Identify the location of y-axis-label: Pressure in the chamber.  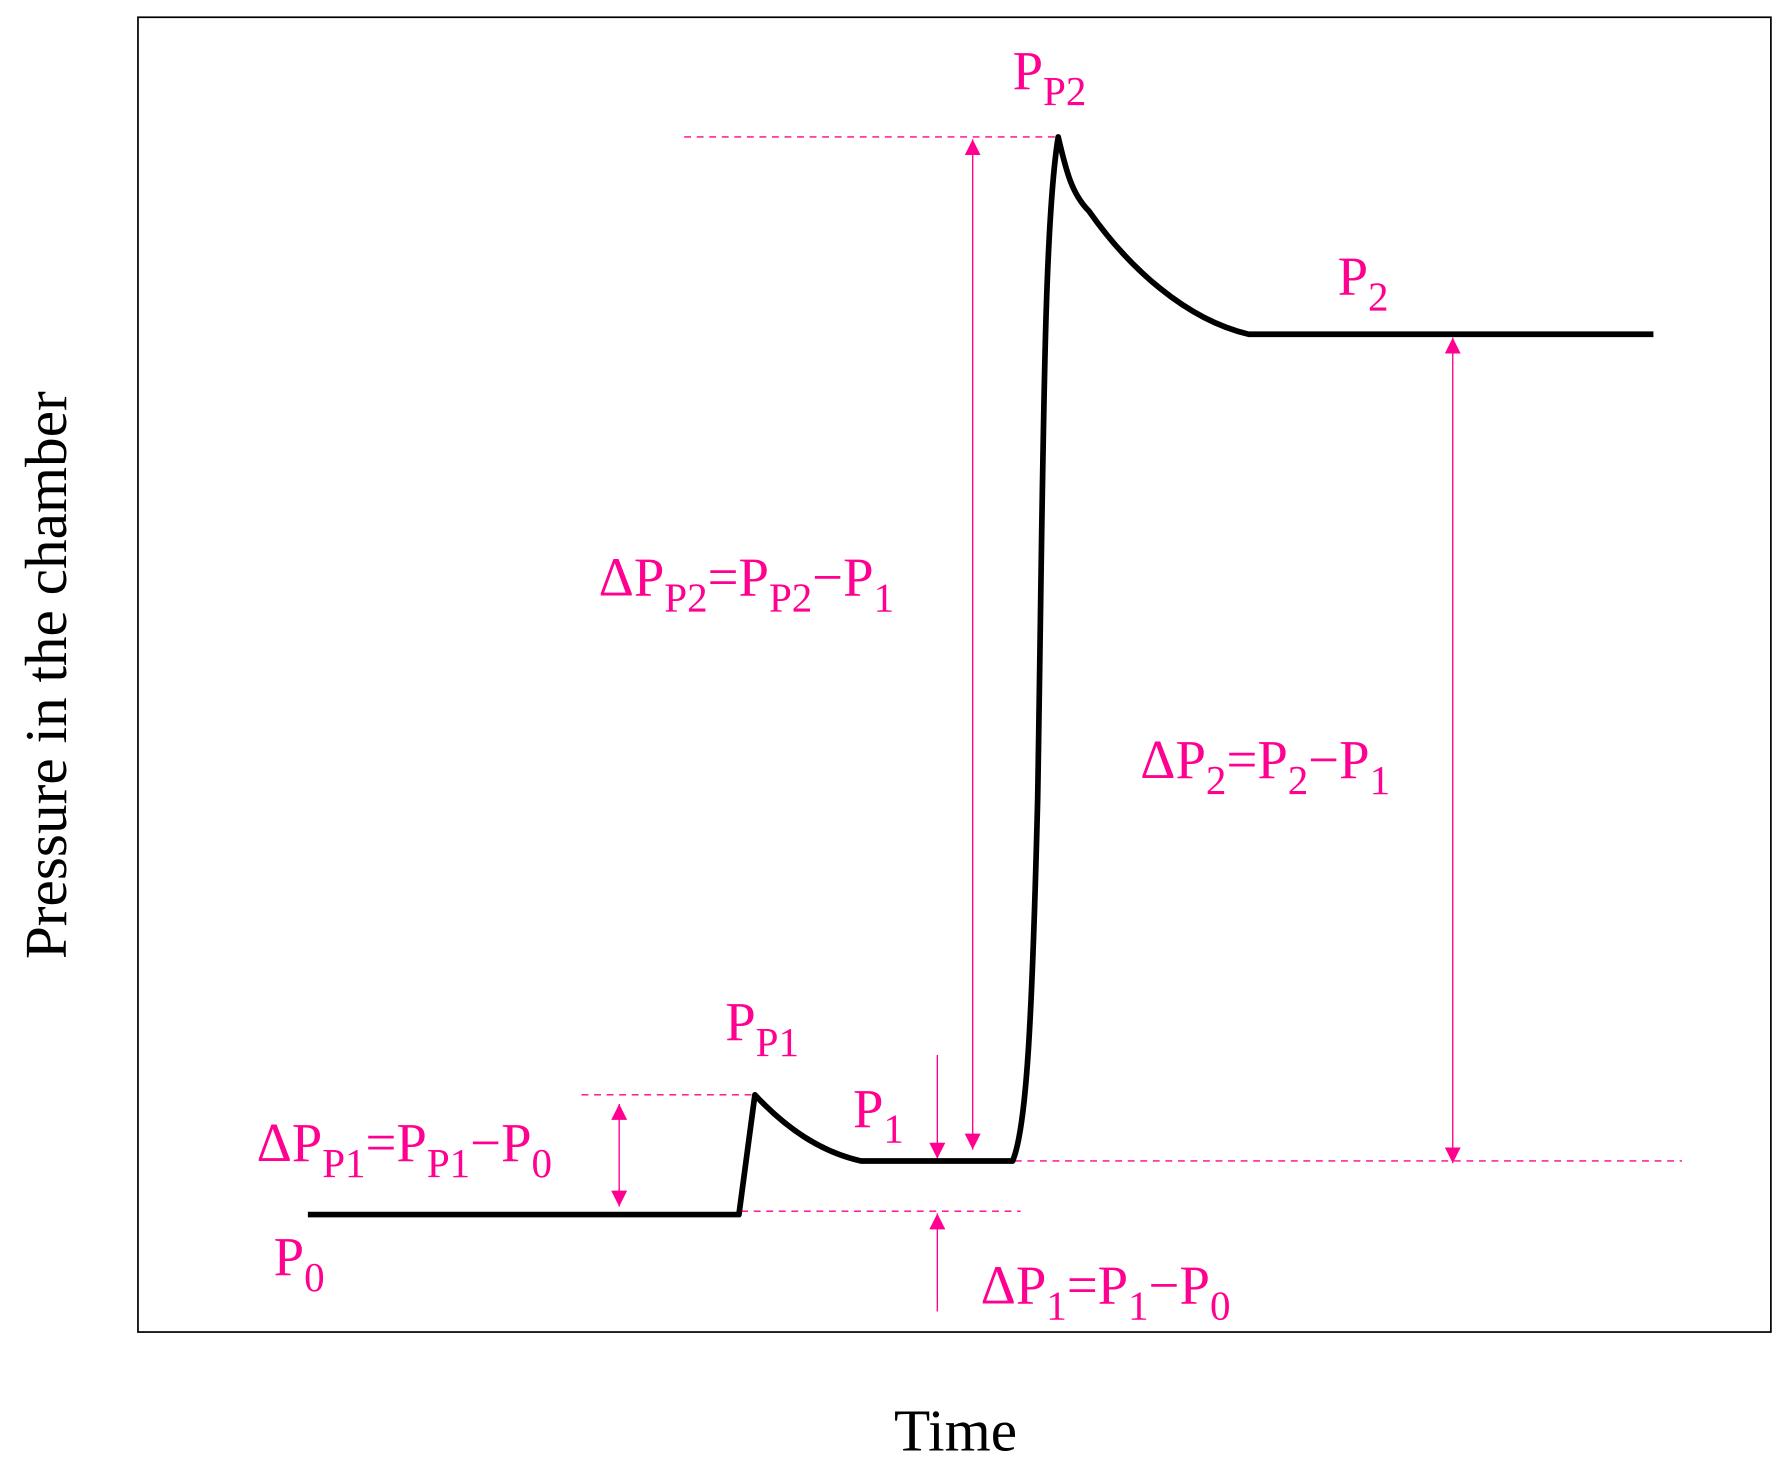
(46, 675).